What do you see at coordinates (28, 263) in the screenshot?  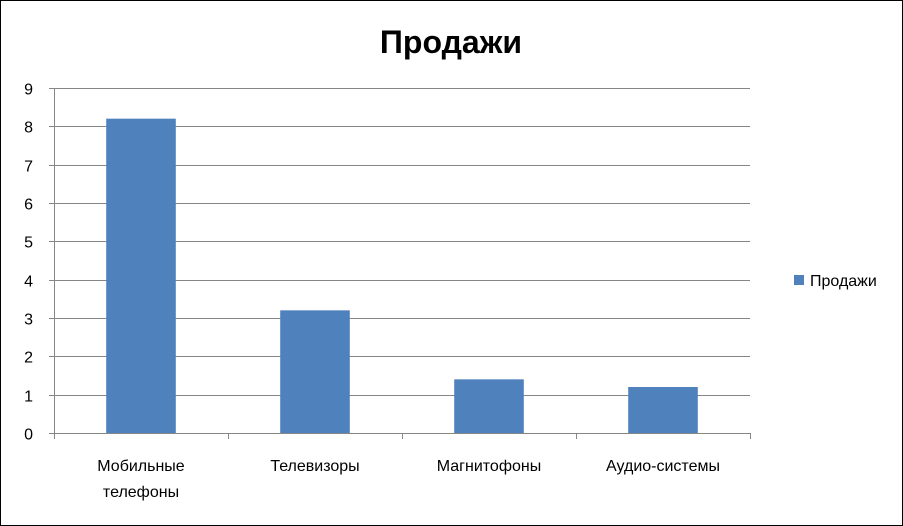 I see `y-axis-tick-labels: 0 1 2 3 4 5 6 7 8 9` at bounding box center [28, 263].